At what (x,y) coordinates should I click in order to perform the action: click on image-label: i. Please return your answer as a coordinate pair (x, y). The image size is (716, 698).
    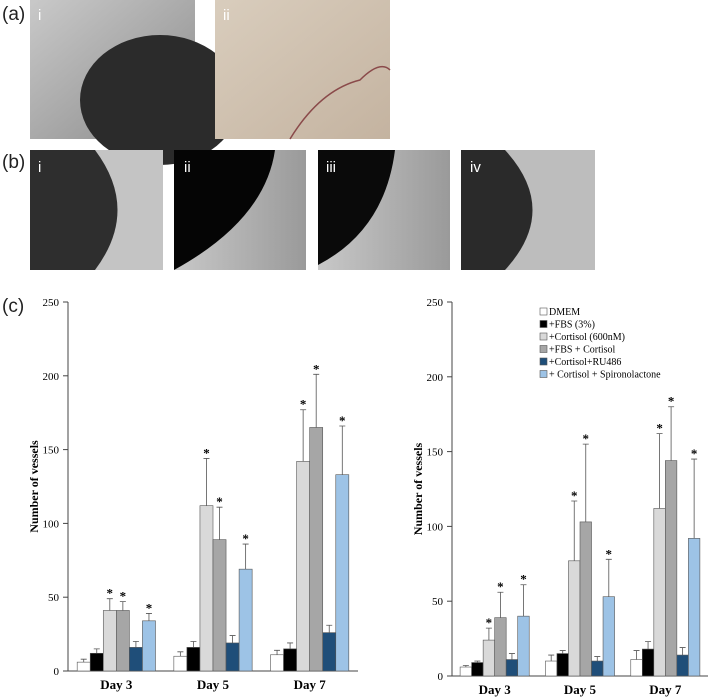
    Looking at the image, I should click on (39, 167).